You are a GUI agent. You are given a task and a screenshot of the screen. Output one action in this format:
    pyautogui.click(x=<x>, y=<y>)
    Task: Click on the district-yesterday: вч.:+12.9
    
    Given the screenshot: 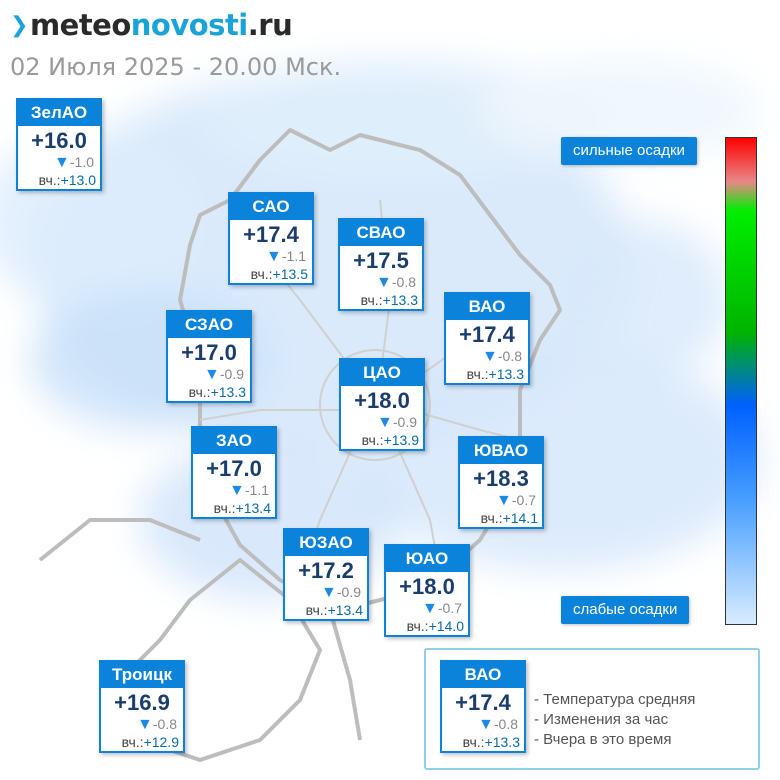 What is the action you would take?
    pyautogui.click(x=142, y=742)
    